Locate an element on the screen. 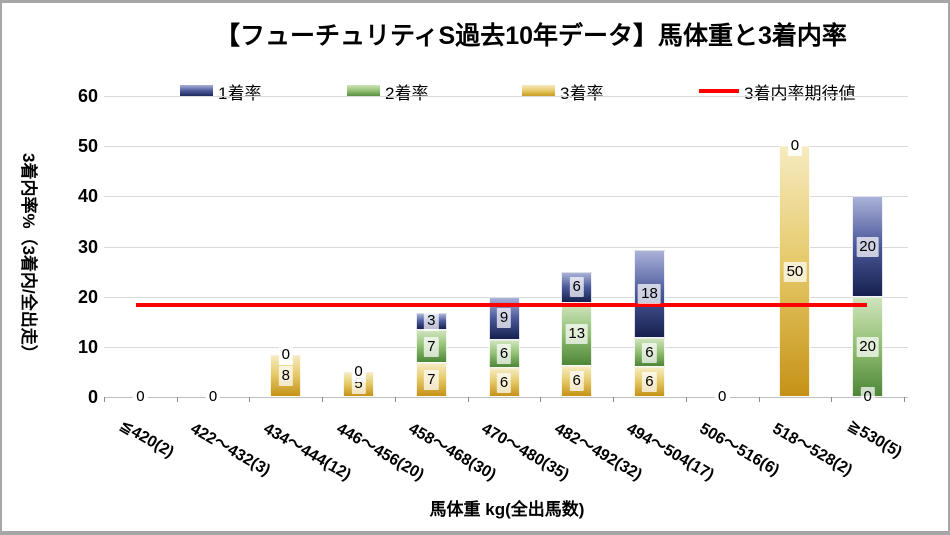 The width and height of the screenshot is (950, 535). y-tick-label: 60 is located at coordinates (87, 96).